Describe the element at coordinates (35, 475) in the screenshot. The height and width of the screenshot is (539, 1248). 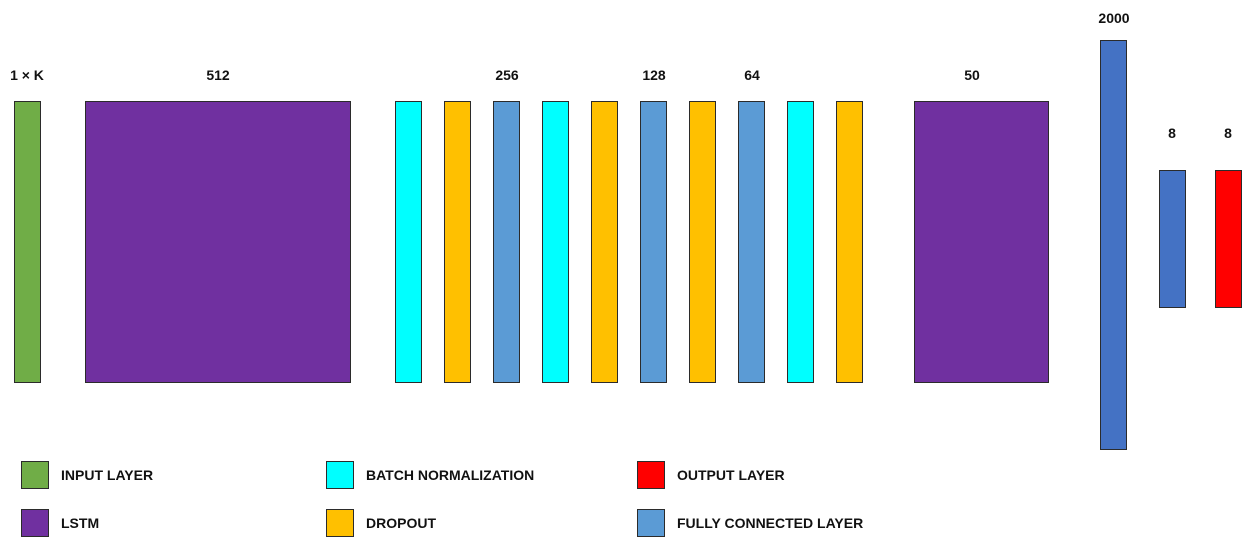
I see `legend-swatch-input` at that location.